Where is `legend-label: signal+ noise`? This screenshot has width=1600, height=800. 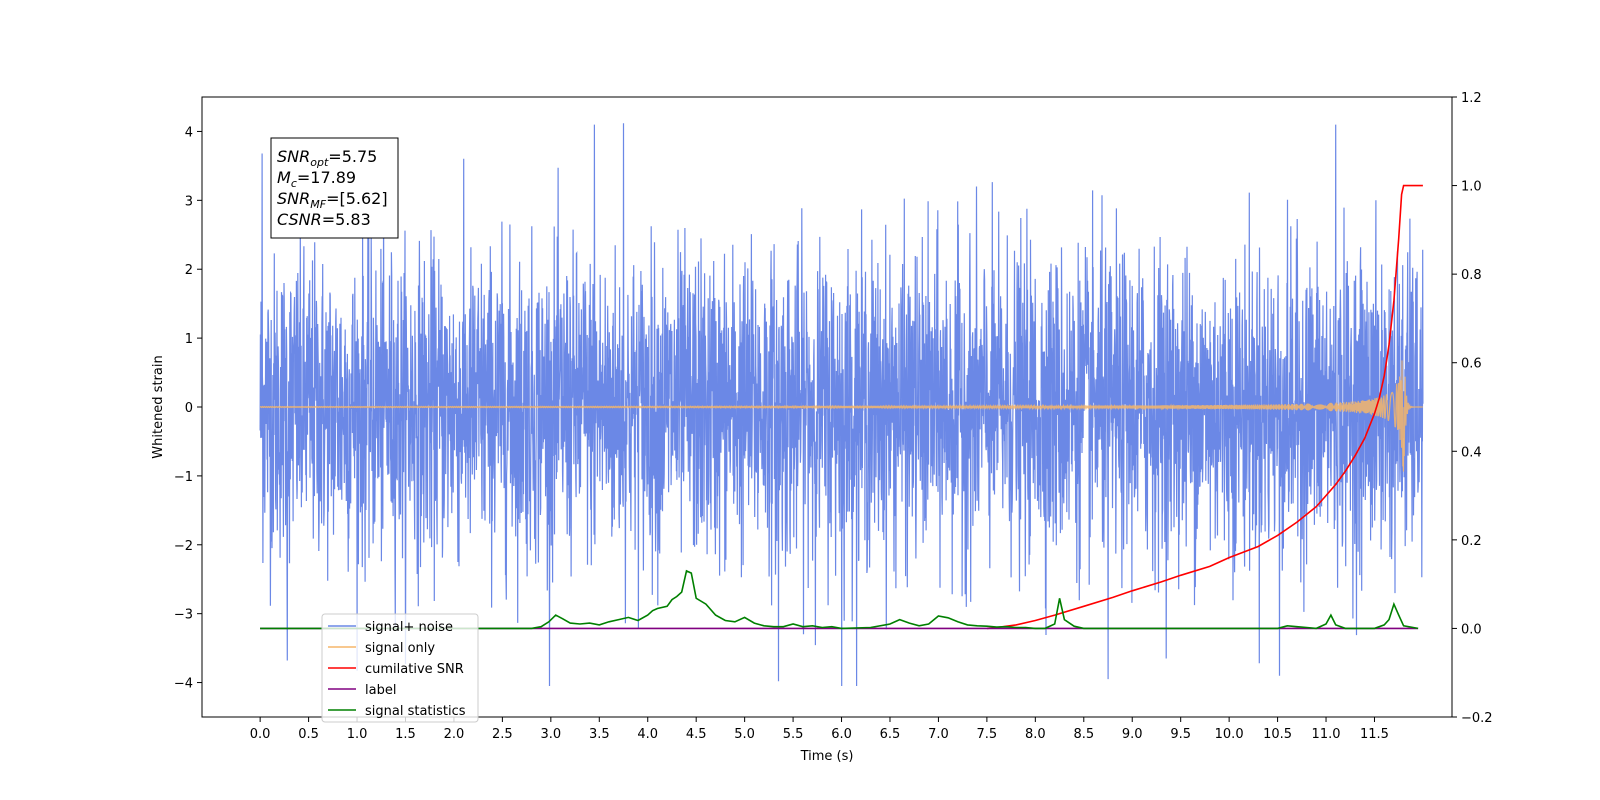 legend-label: signal+ noise is located at coordinates (409, 627).